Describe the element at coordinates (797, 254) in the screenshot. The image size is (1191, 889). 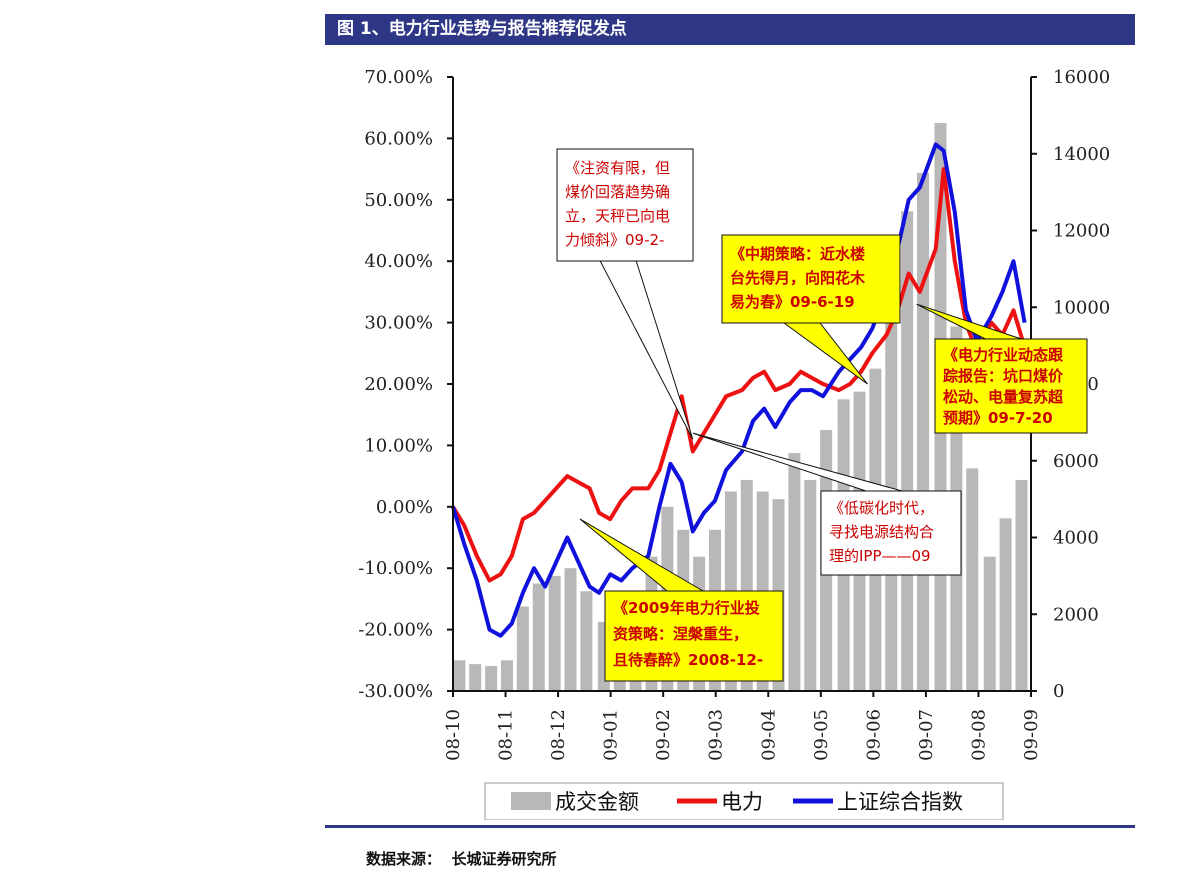
I see `callout-text-line: 《中期策略：近水楼` at that location.